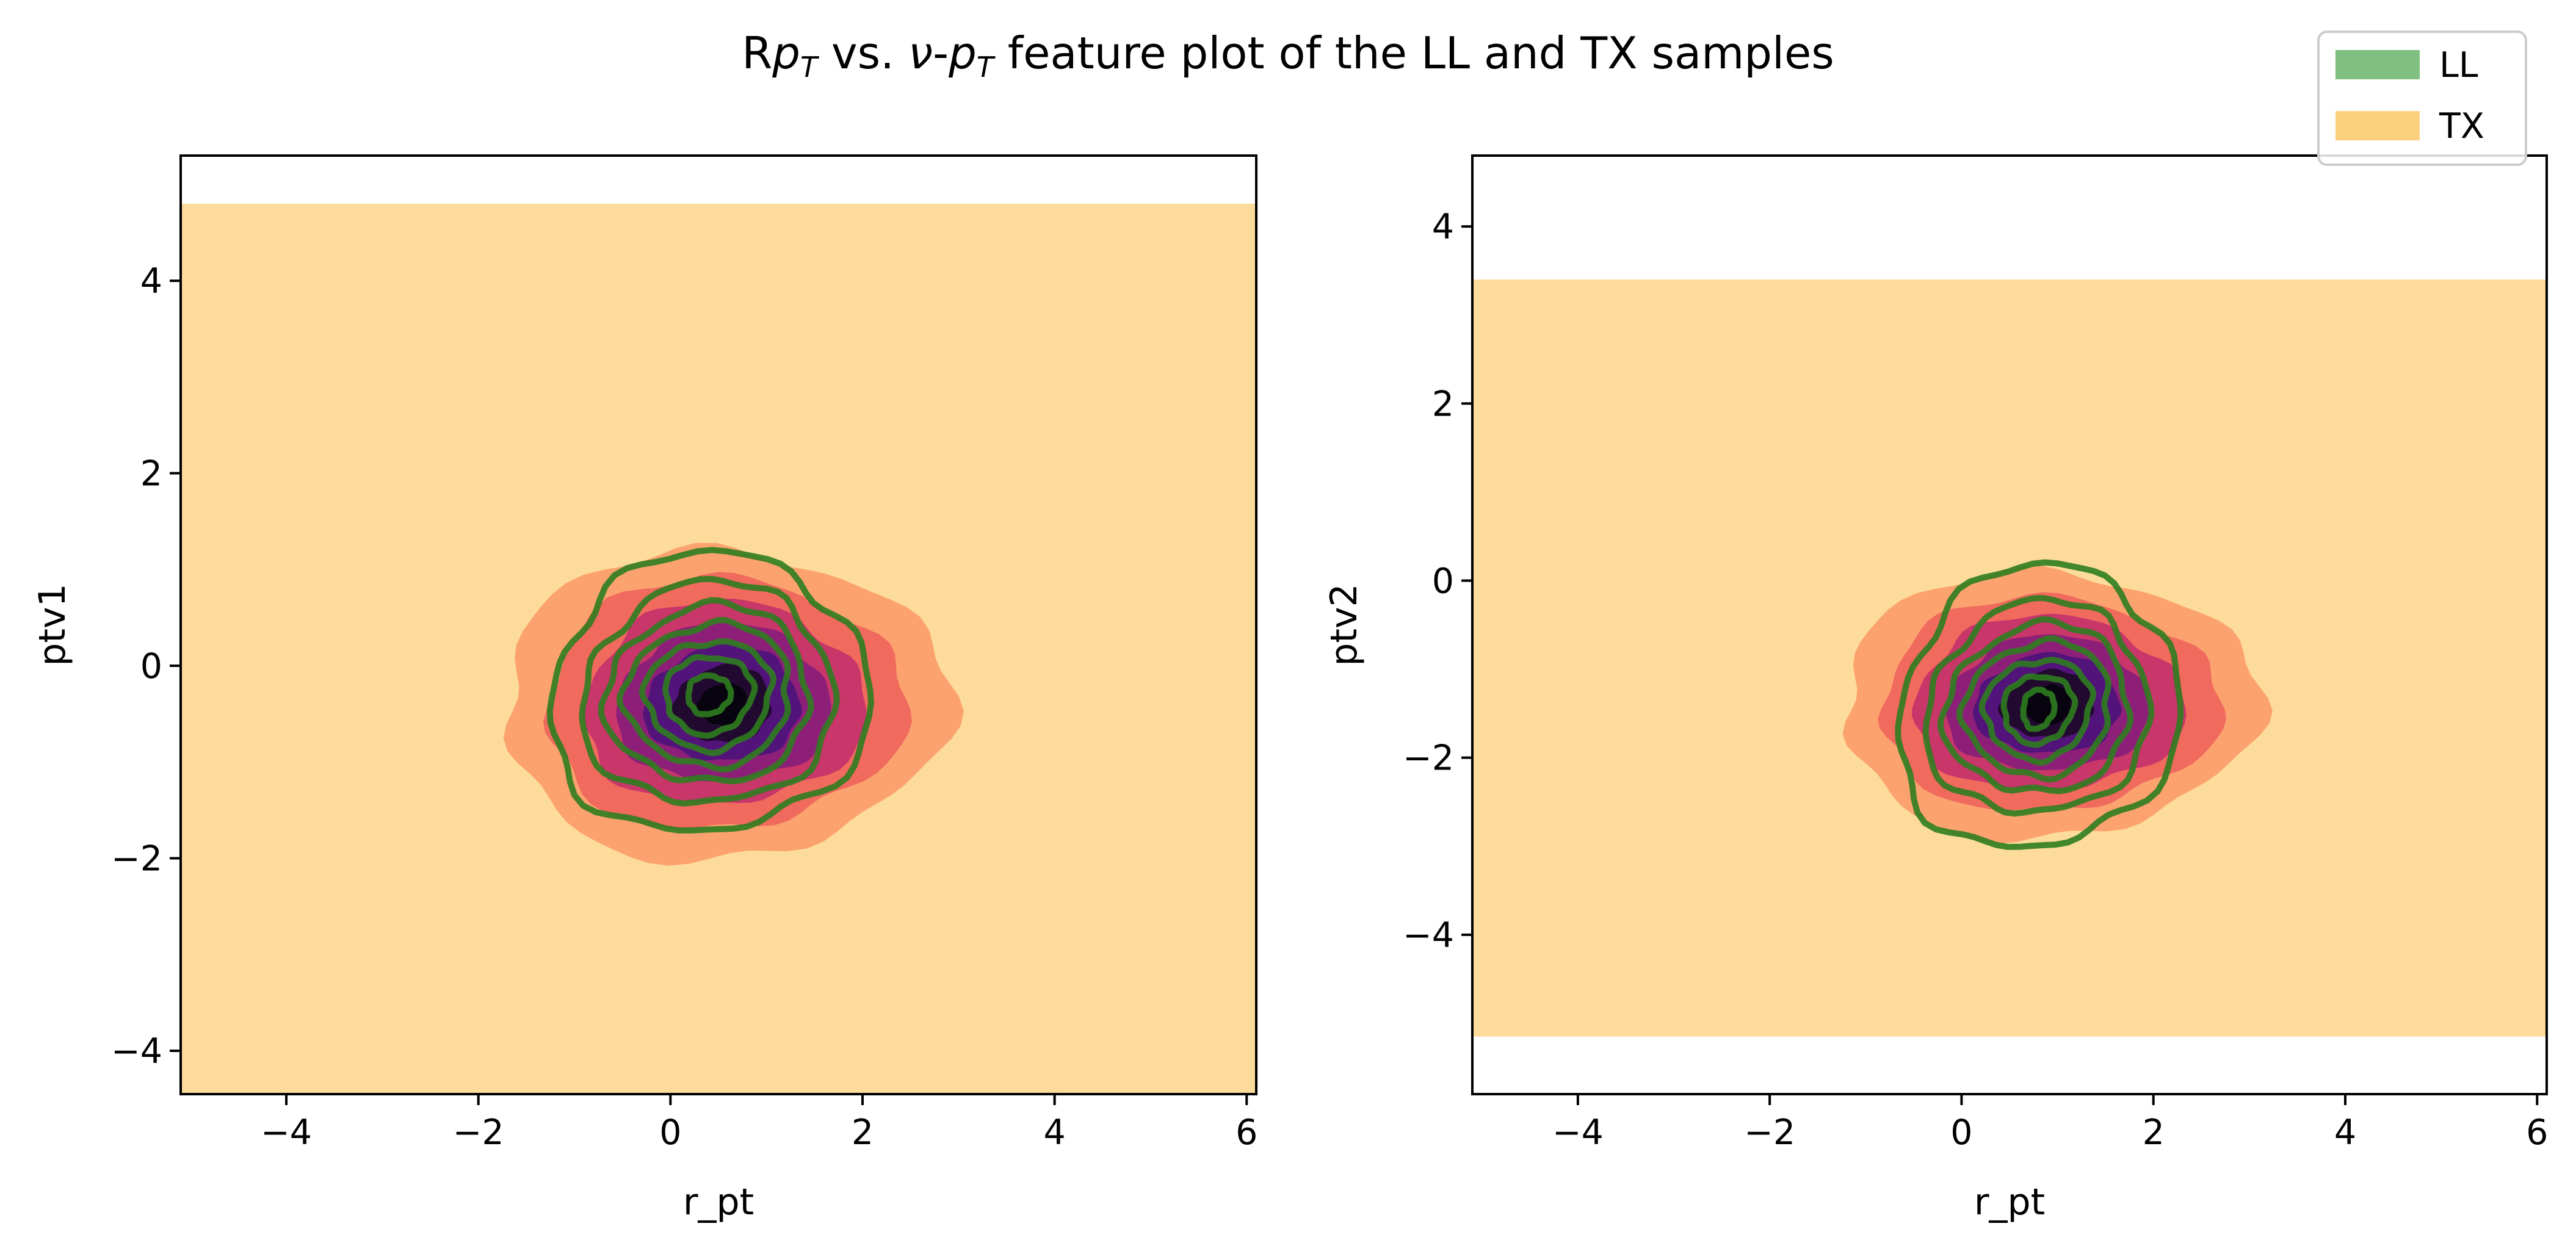 The height and width of the screenshot is (1254, 2576). Describe the element at coordinates (1344, 625) in the screenshot. I see `y-axis-label: ptv2` at that location.